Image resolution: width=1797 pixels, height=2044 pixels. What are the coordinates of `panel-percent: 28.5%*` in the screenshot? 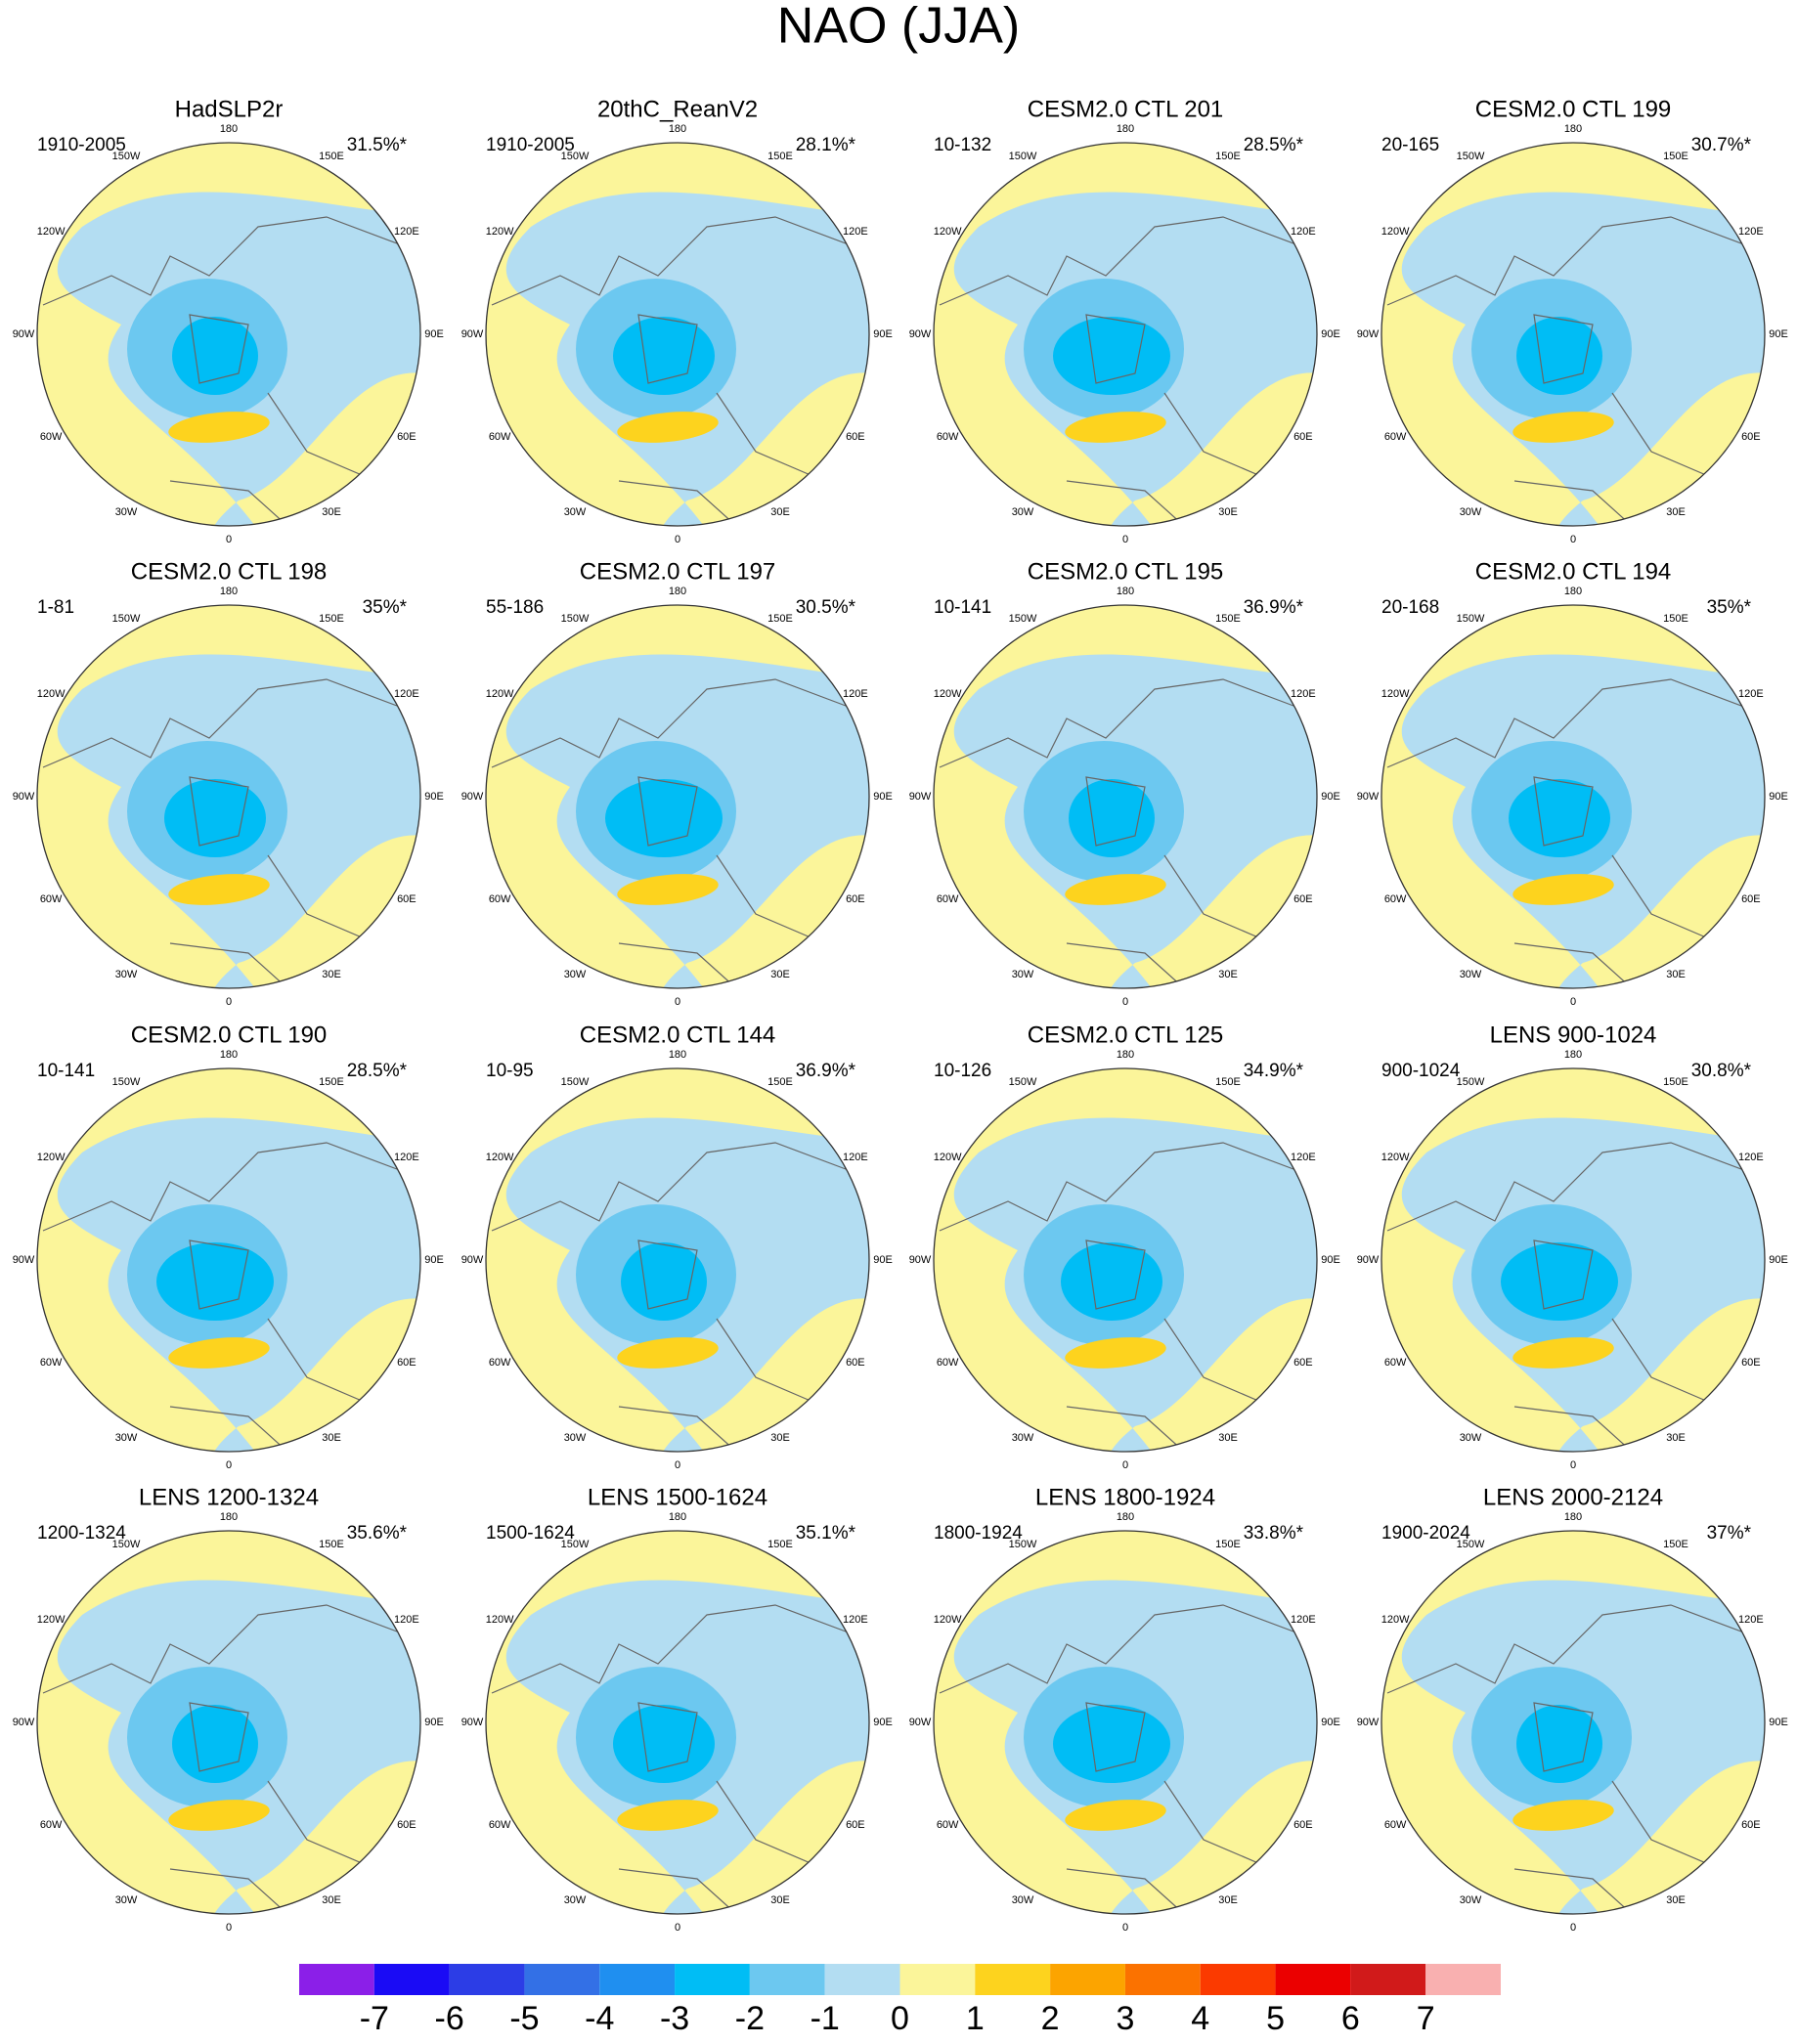 It's located at (1274, 145).